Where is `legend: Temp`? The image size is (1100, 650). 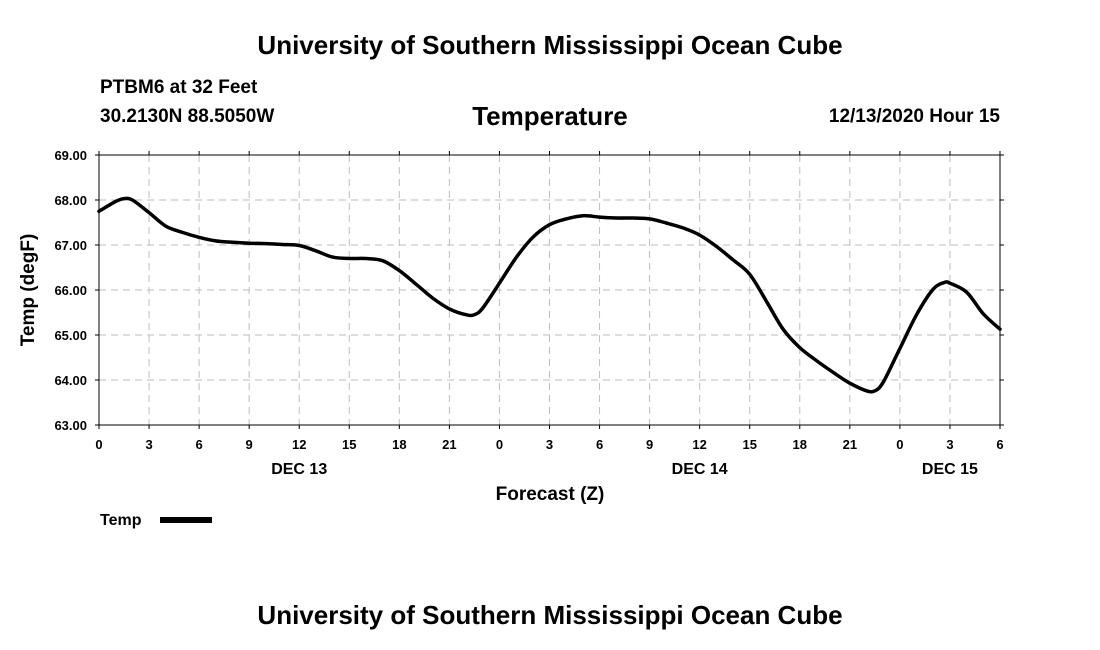 legend: Temp is located at coordinates (156, 520).